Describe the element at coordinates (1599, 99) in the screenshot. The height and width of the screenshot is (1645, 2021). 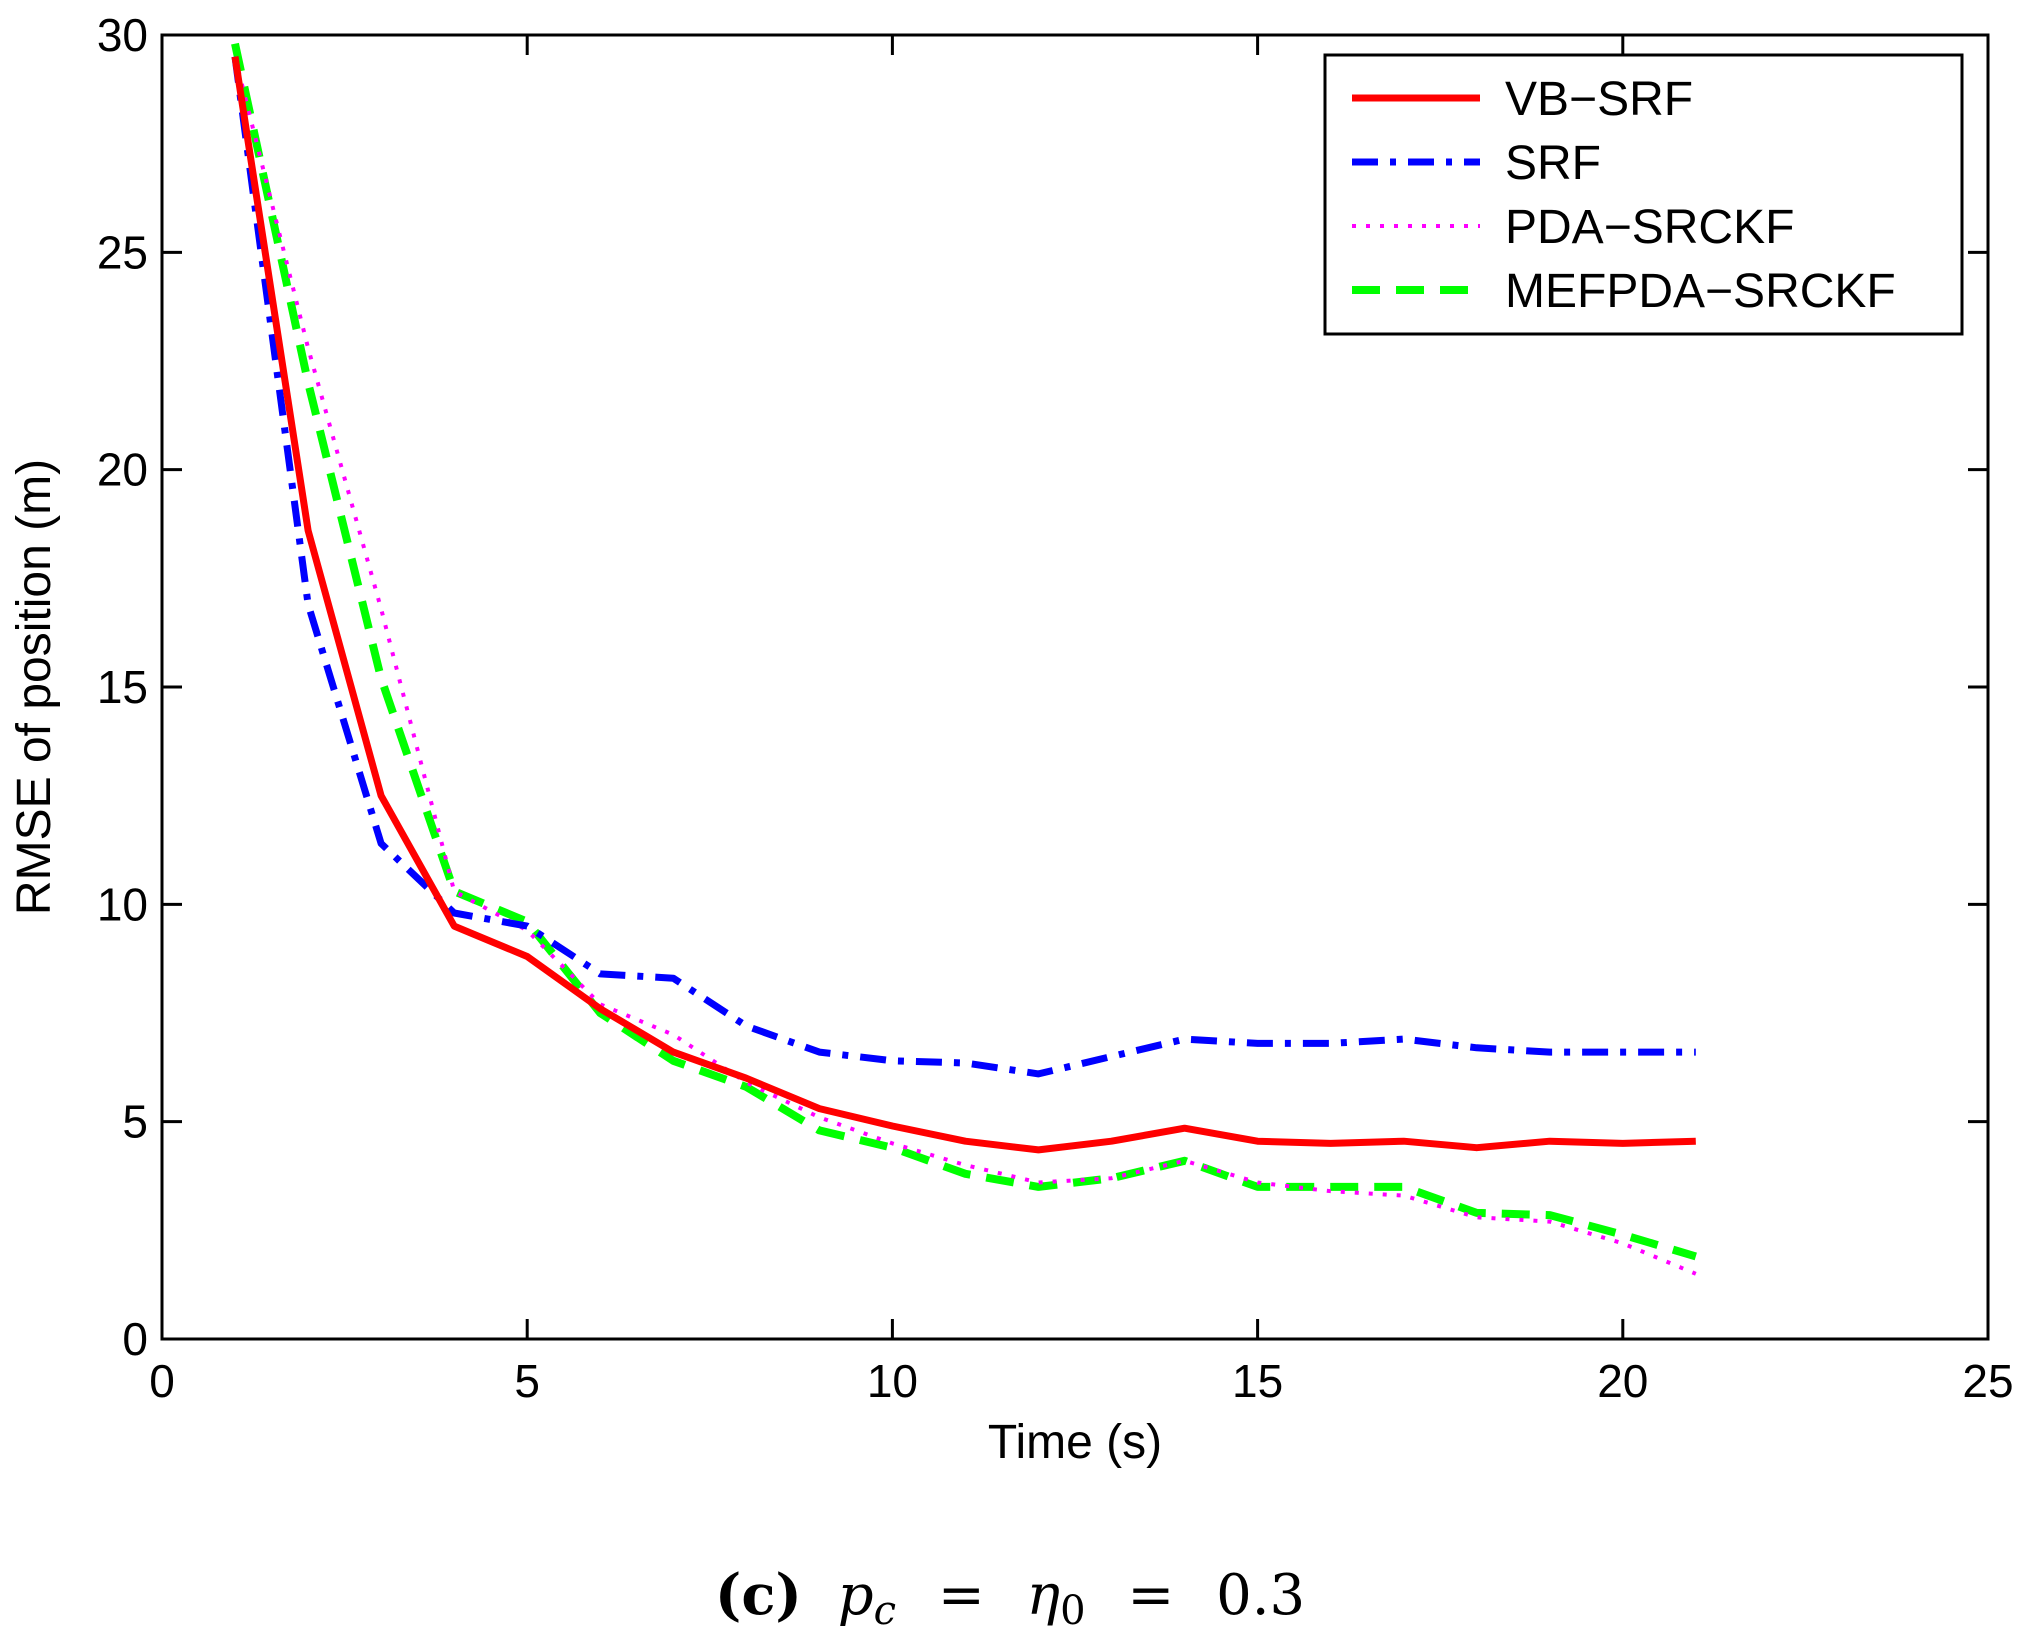
I see `legend-label: VB−SRF` at that location.